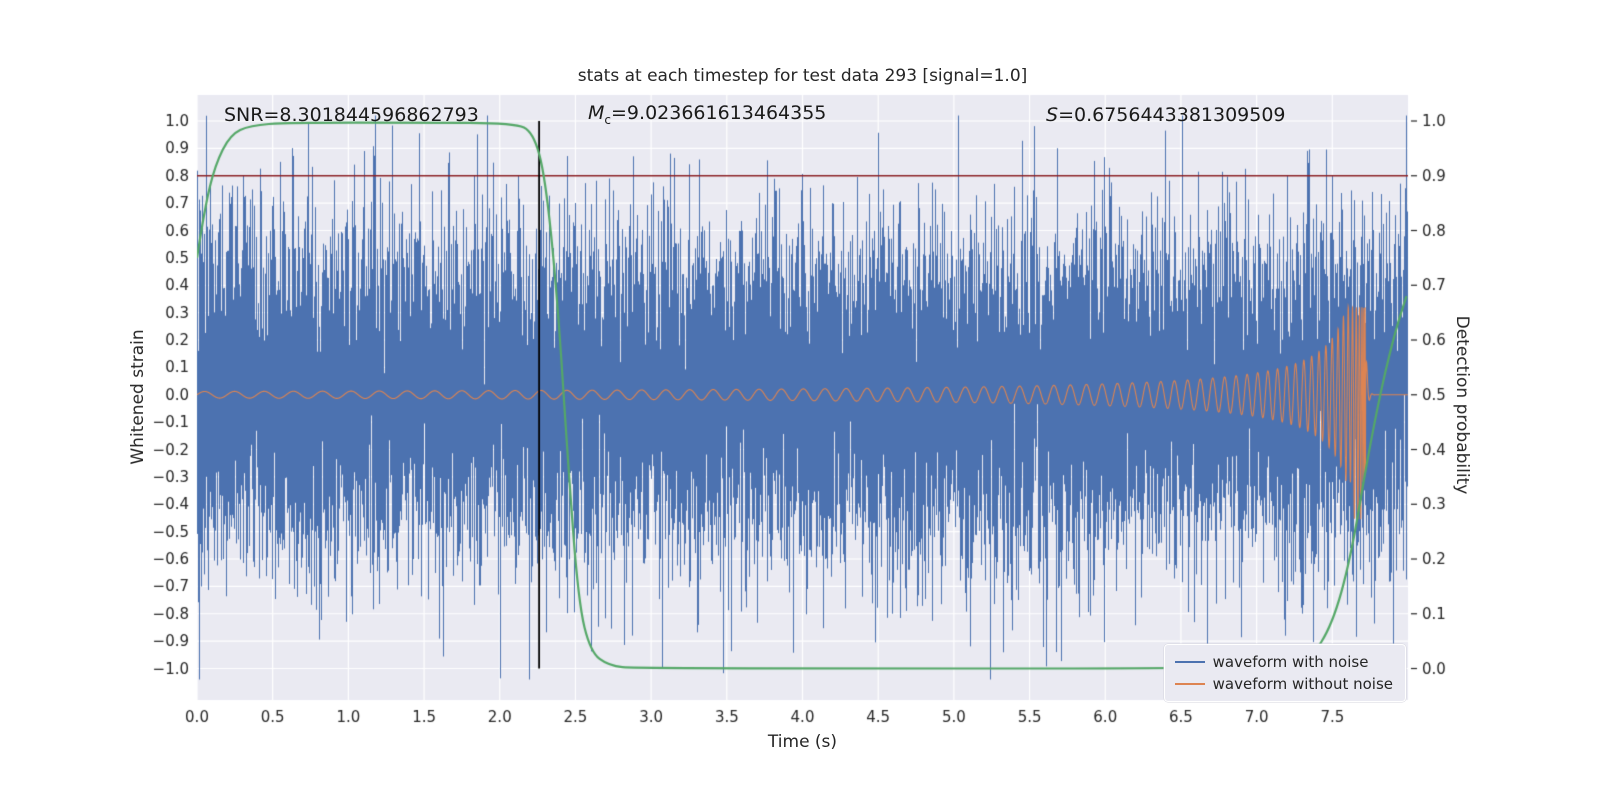  Describe the element at coordinates (719, 113) in the screenshot. I see `chirp-mass-value: =9.023661613464355` at that location.